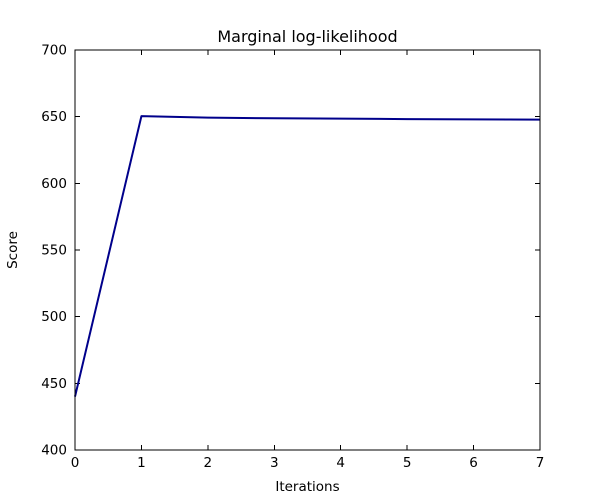 The width and height of the screenshot is (600, 500). What do you see at coordinates (307, 487) in the screenshot?
I see `x-axis-label: Iterations` at bounding box center [307, 487].